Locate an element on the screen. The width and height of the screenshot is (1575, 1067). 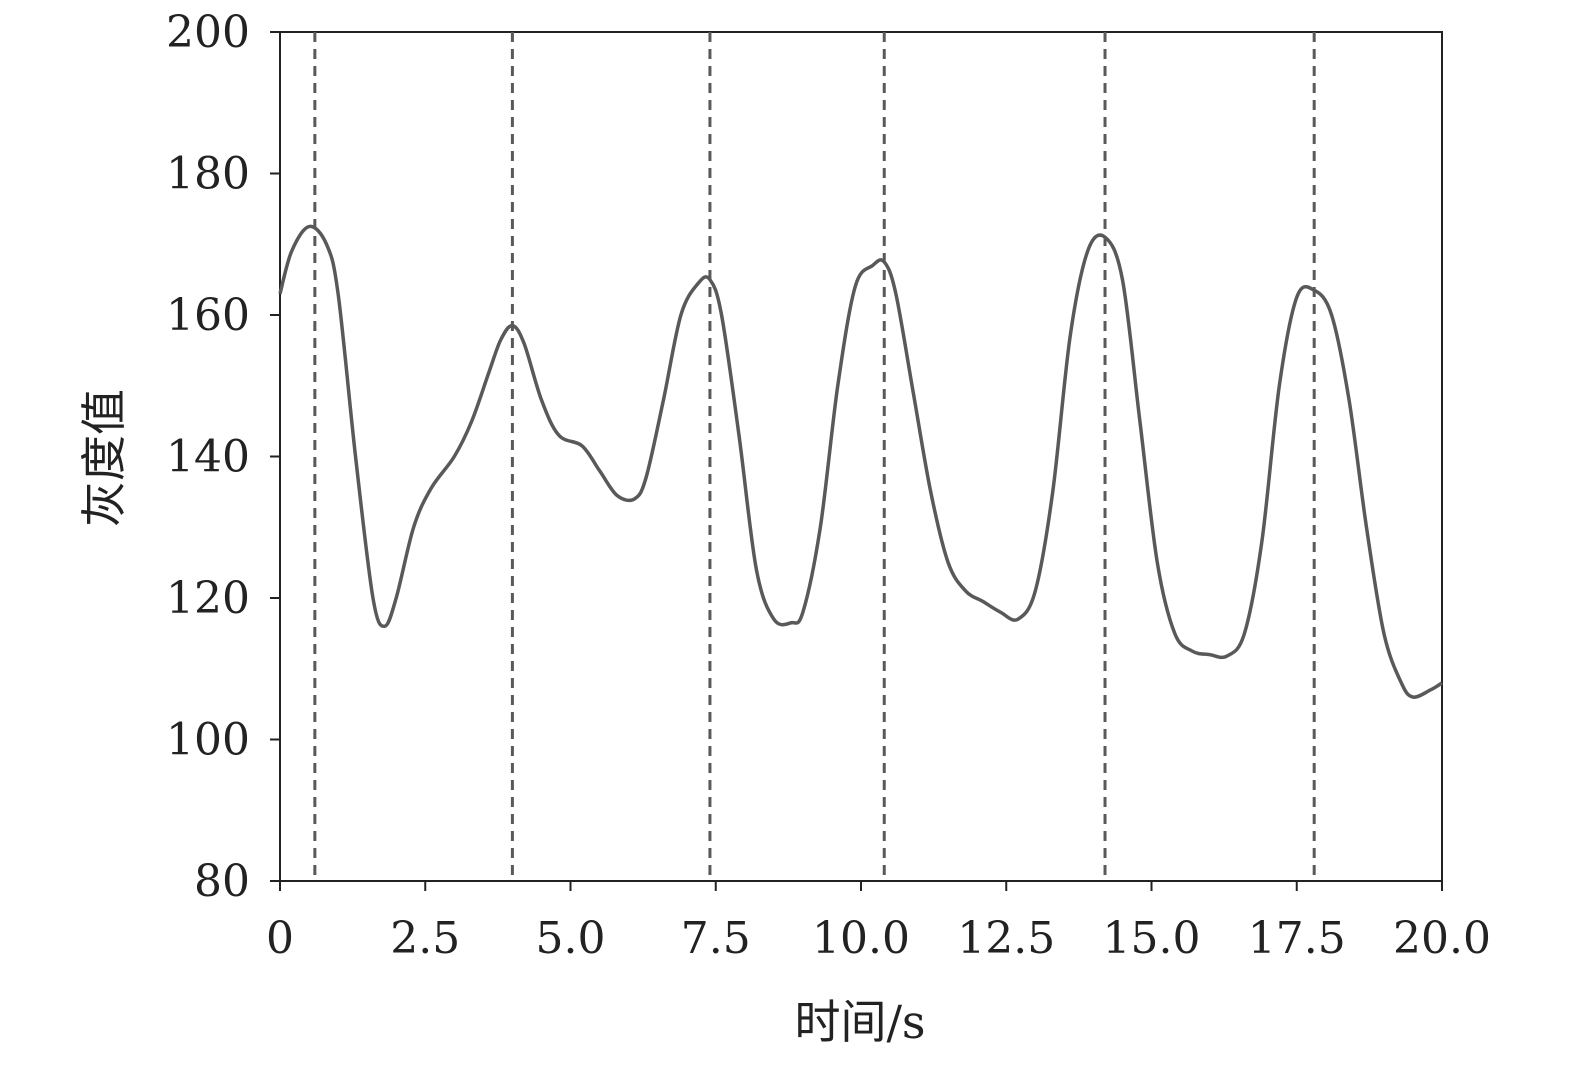
x-tick-label: 15.0 is located at coordinates (1152, 938).